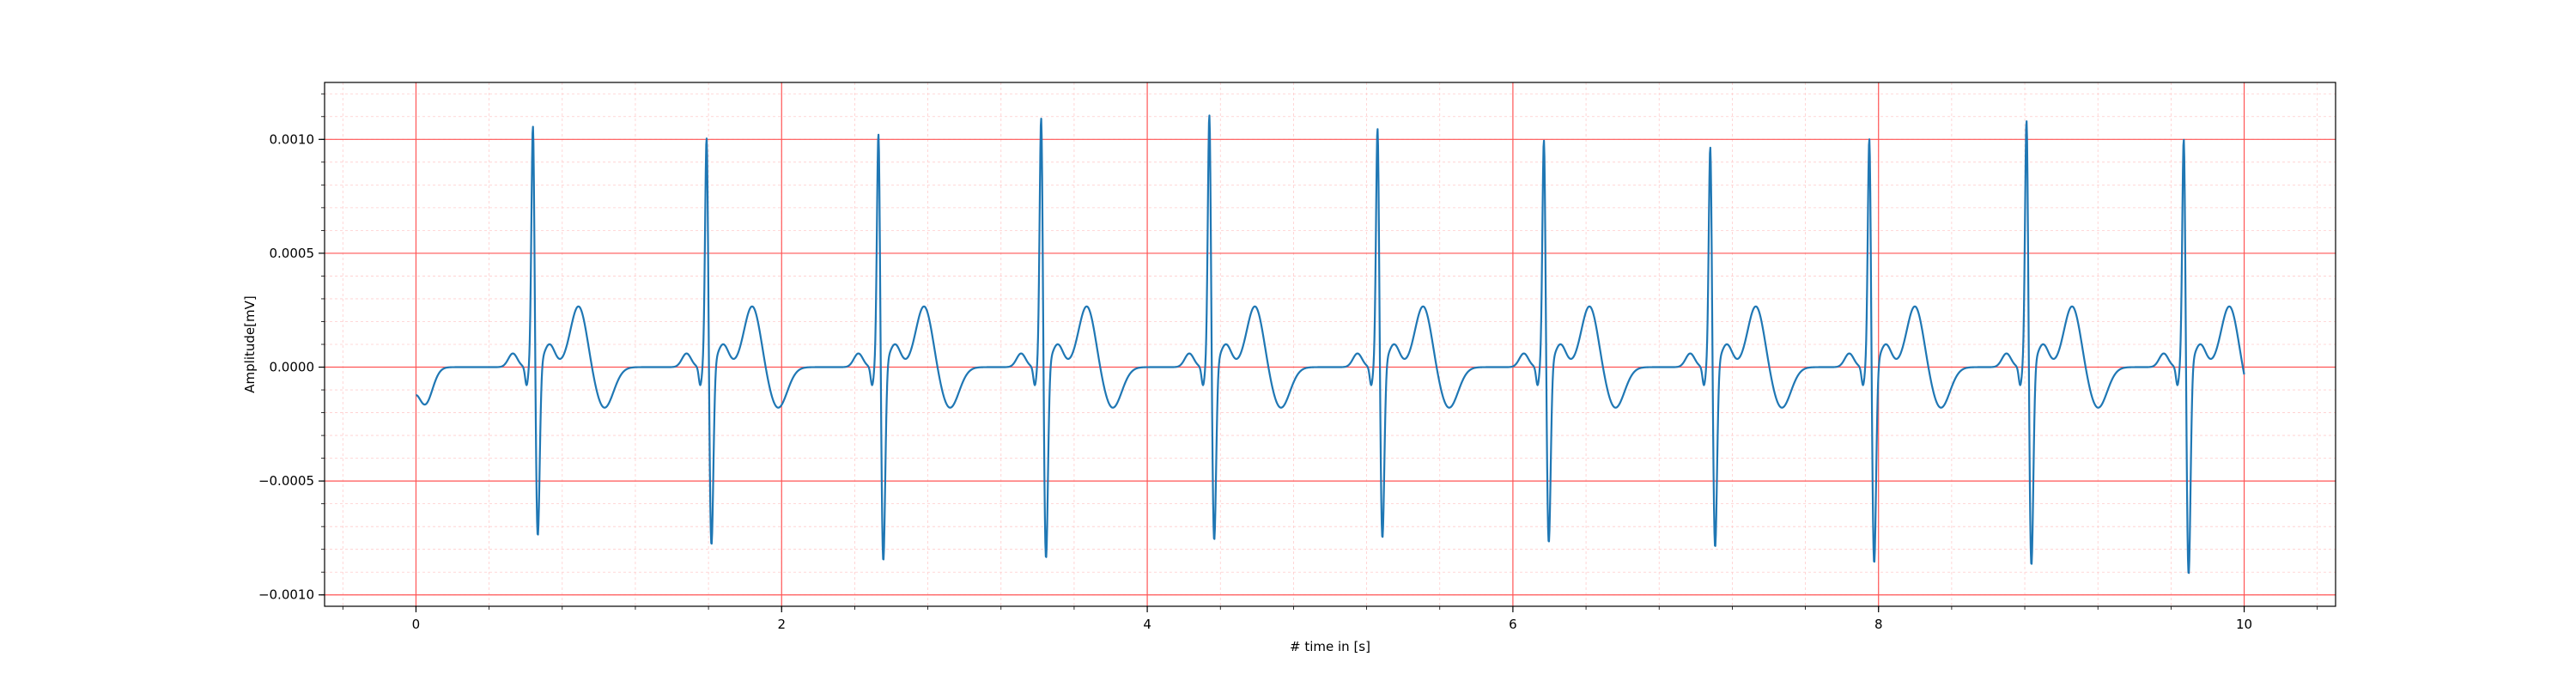 The height and width of the screenshot is (687, 2576). I want to click on x-tick-label: 4, so click(1147, 624).